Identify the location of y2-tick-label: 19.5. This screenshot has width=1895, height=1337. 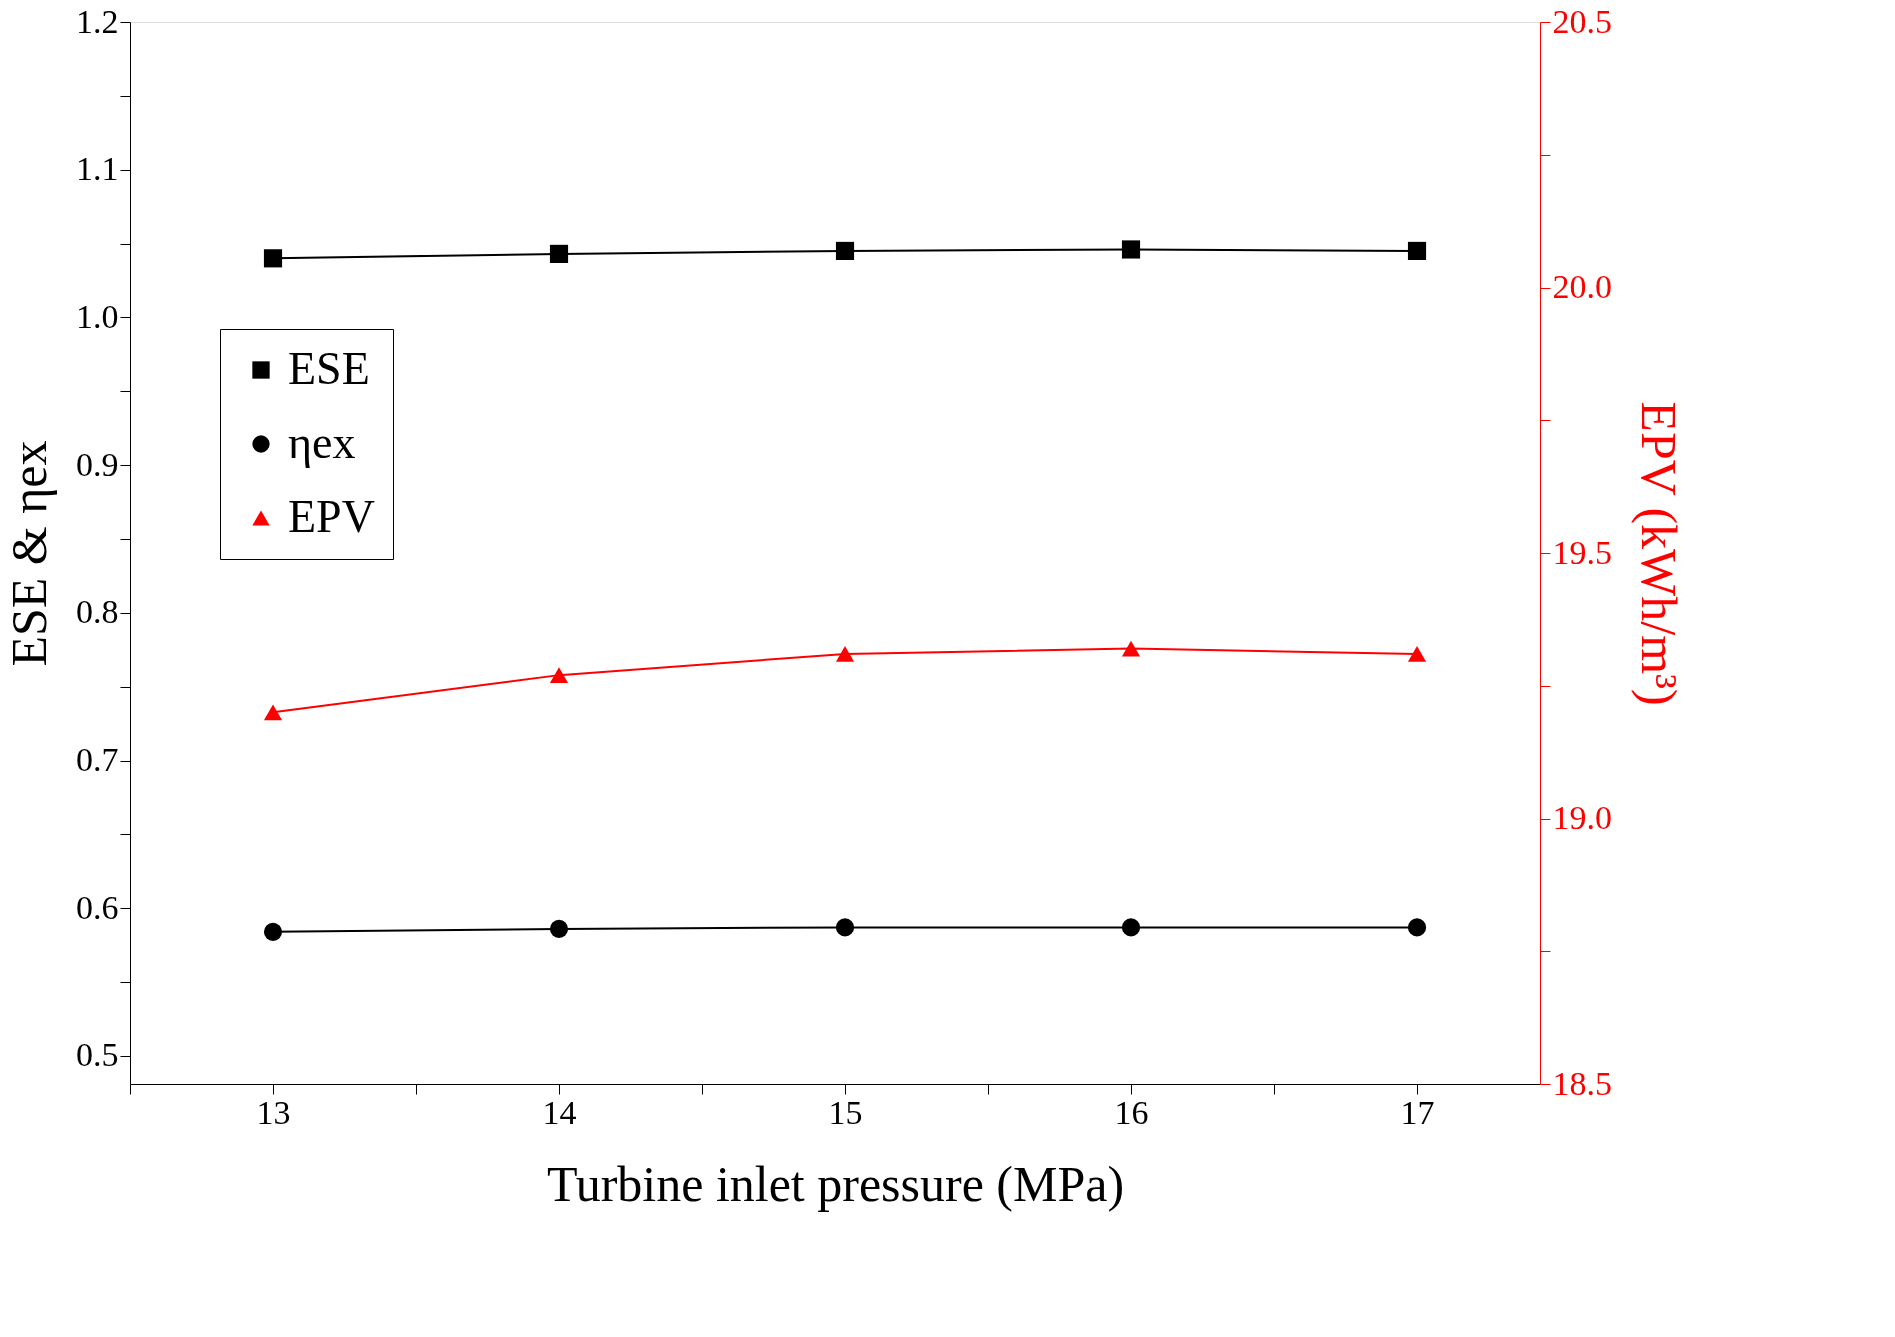
(1582, 552).